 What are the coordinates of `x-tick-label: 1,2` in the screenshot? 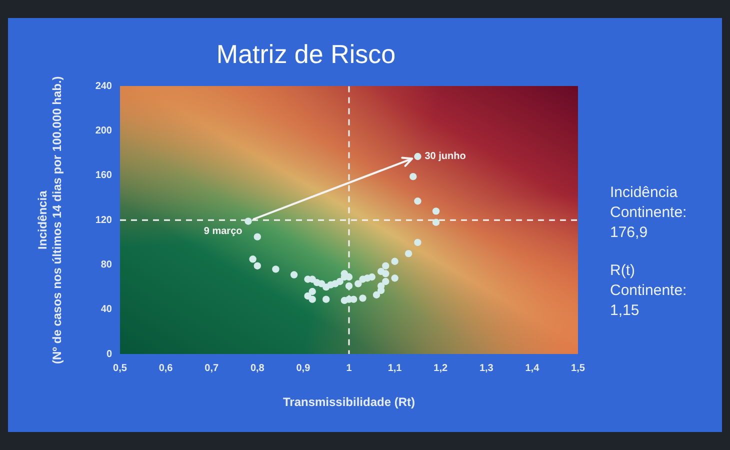 It's located at (441, 368).